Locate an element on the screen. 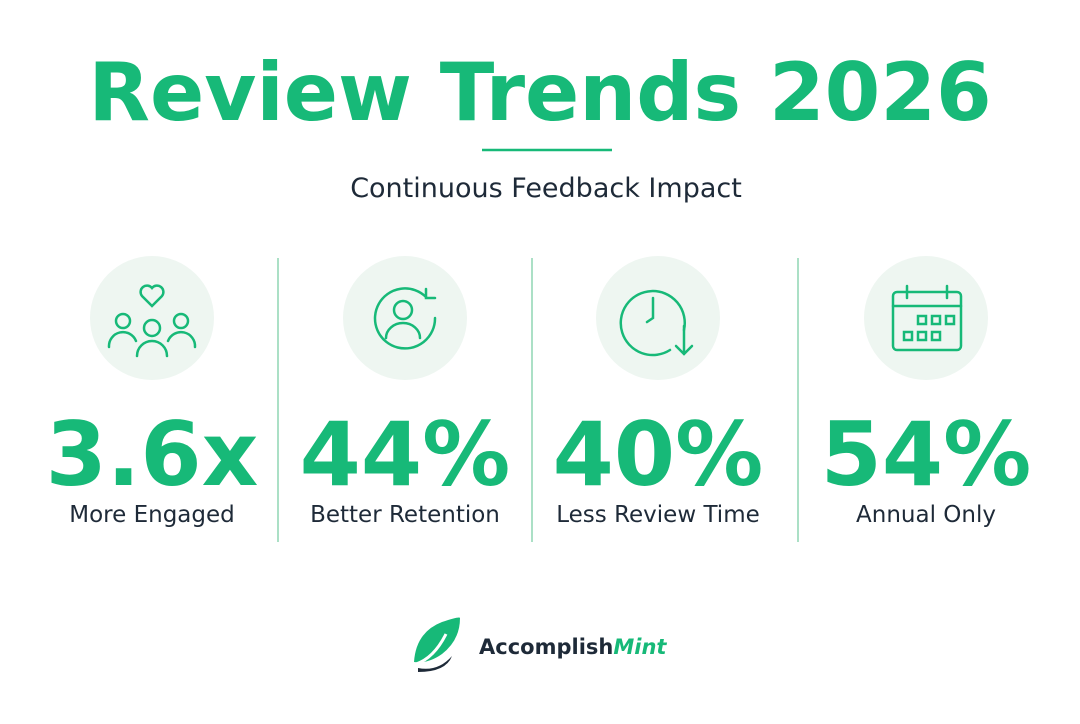  stat-value: 54% is located at coordinates (926, 454).